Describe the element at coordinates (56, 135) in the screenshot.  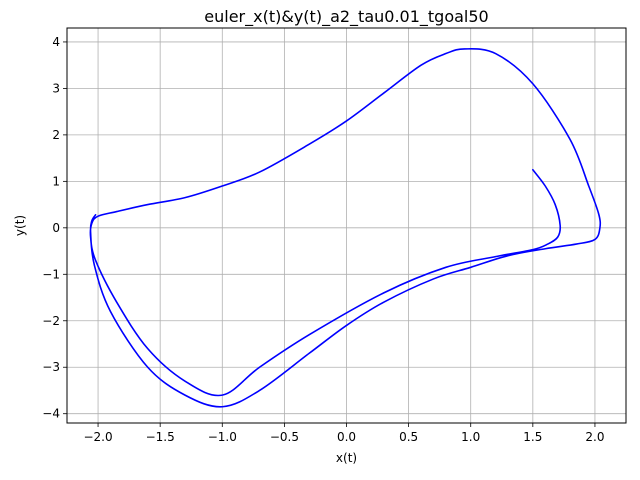
I see `y-tick-label: 2` at that location.